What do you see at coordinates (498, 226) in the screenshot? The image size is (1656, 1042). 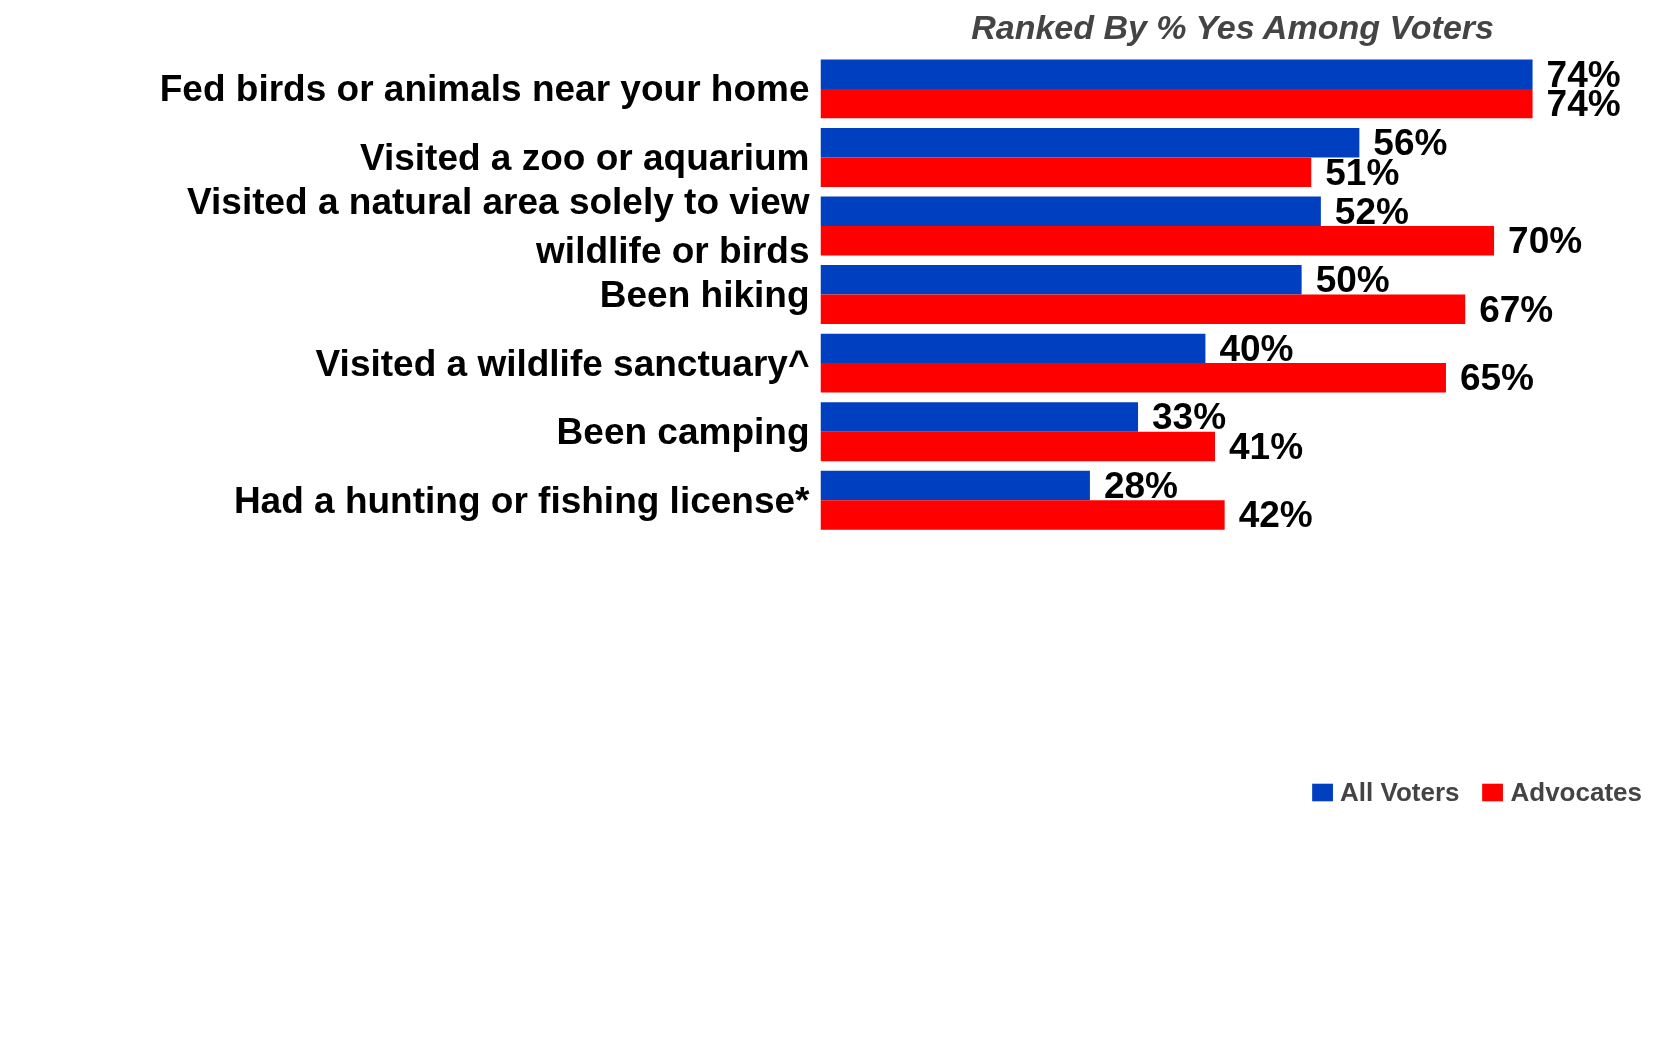 I see `y-tick-label: Visited a natural area solely to view wildlife or birds` at bounding box center [498, 226].